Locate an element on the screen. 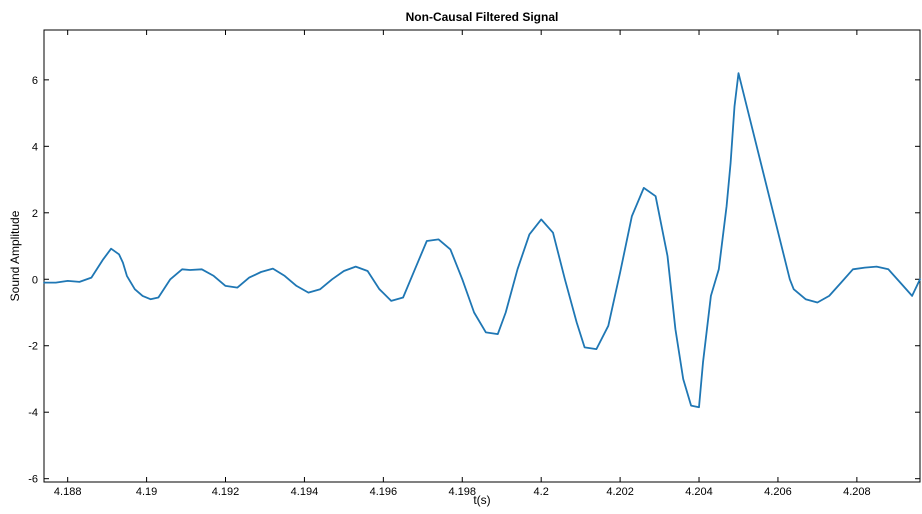  x-tick-label: 4.192 is located at coordinates (226, 492).